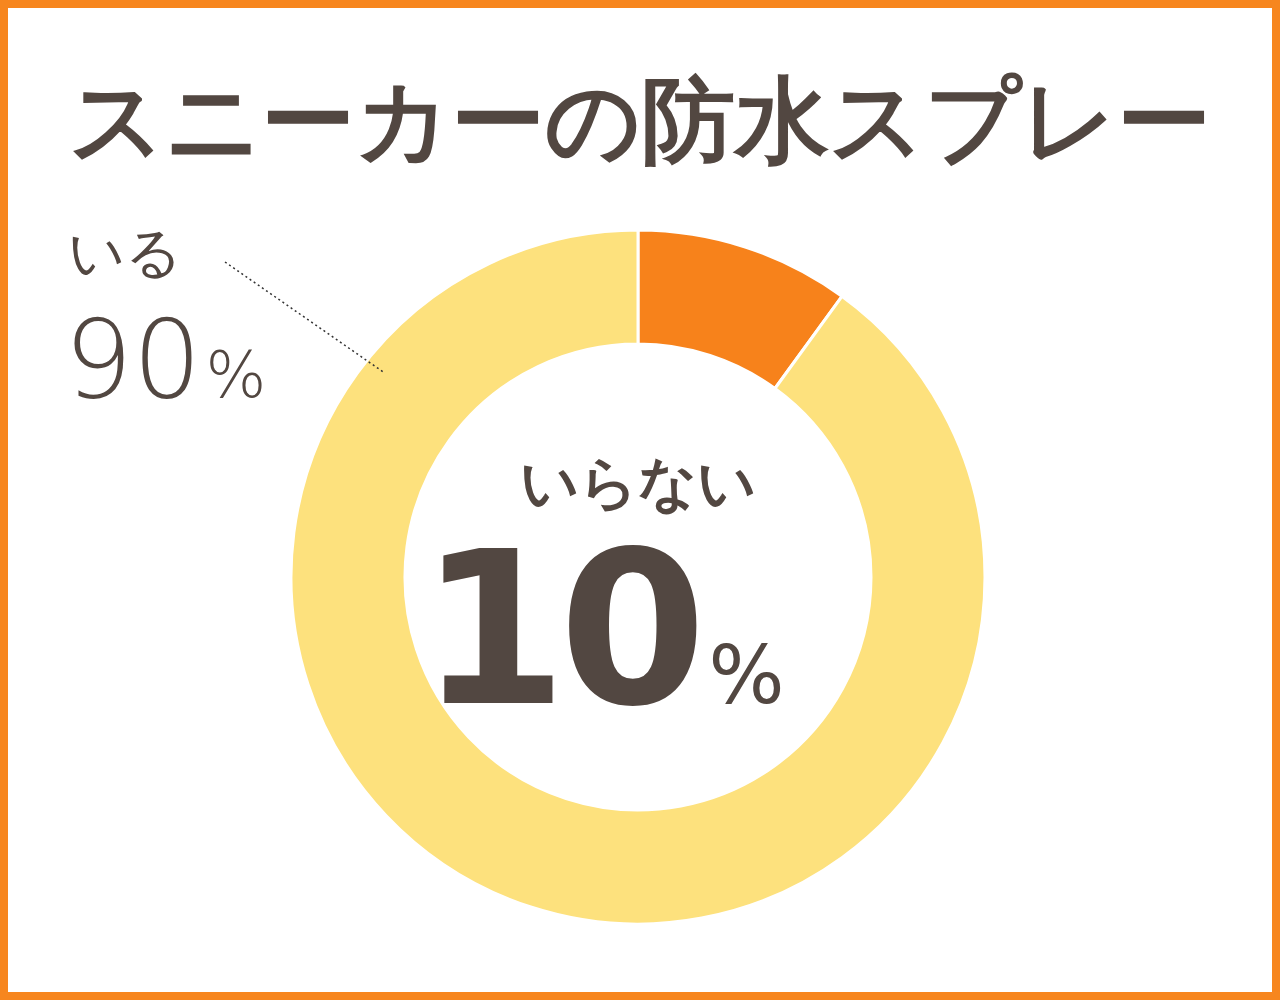 This screenshot has width=1280, height=1000. What do you see at coordinates (125, 252) in the screenshot?
I see `slice-label: いる` at bounding box center [125, 252].